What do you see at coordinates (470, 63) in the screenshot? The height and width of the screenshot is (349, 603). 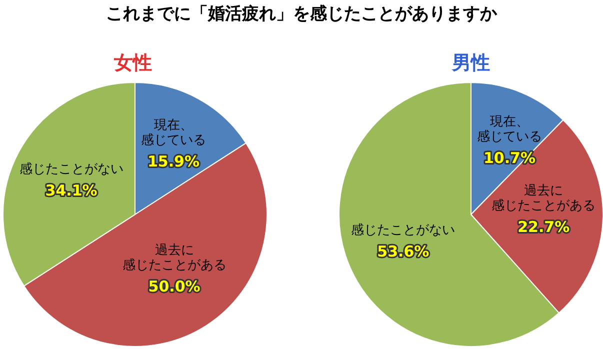 I see `chart-title: 男性` at bounding box center [470, 63].